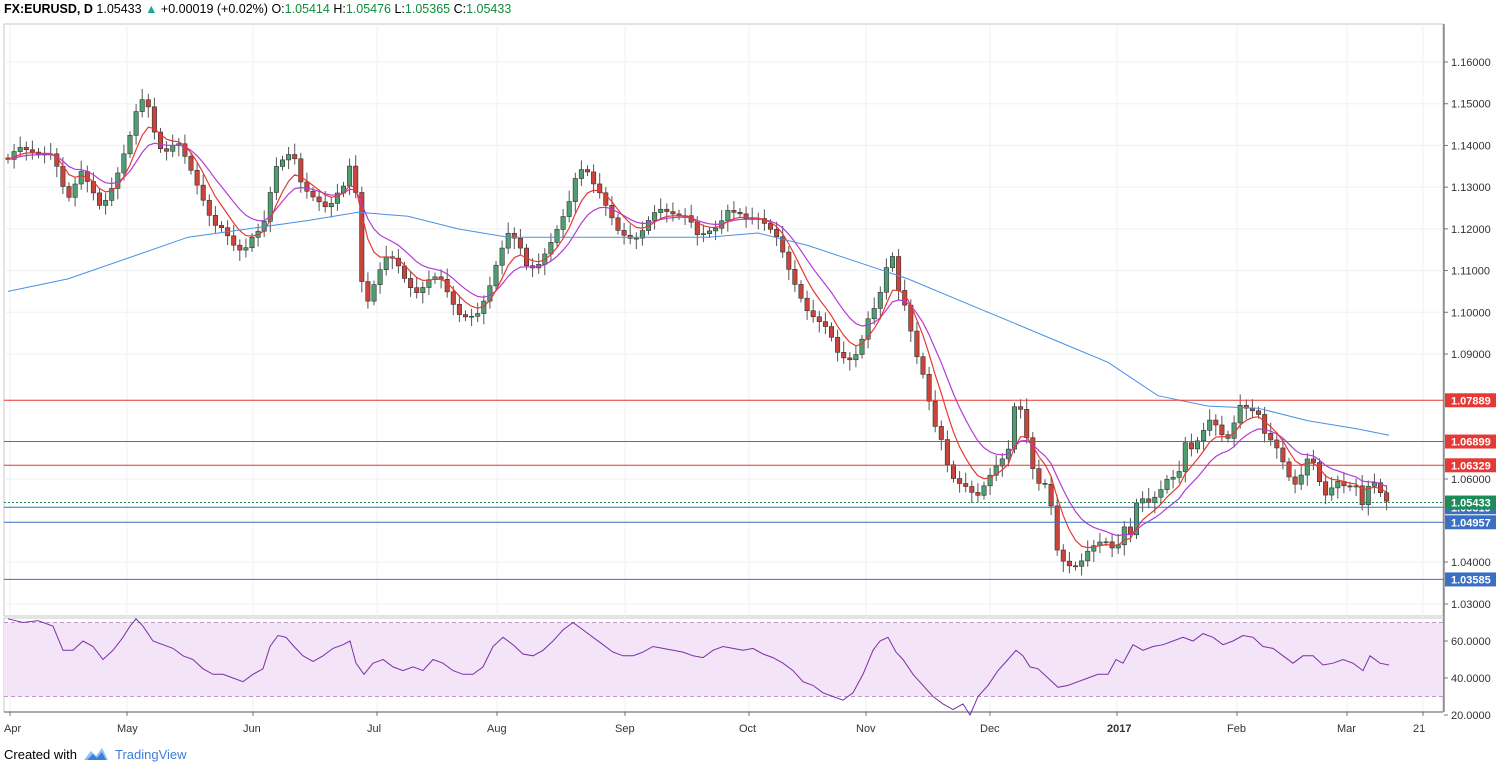  Describe the element at coordinates (368, 9) in the screenshot. I see `high-value: 1.05476` at that location.